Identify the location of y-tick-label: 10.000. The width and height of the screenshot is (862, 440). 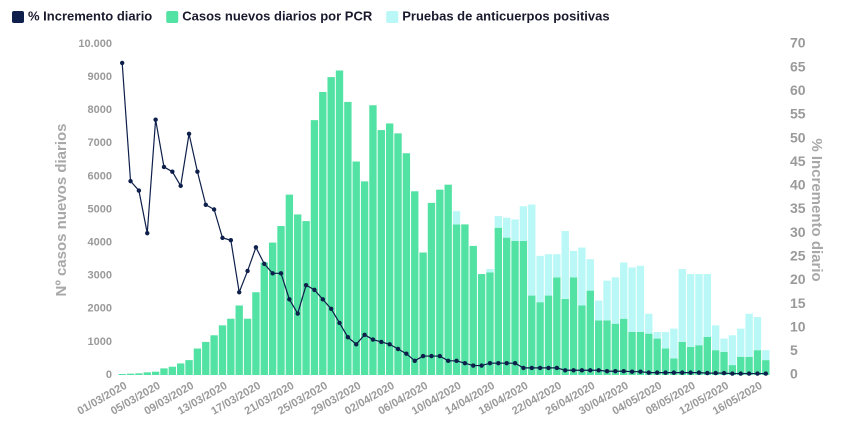
(95, 44).